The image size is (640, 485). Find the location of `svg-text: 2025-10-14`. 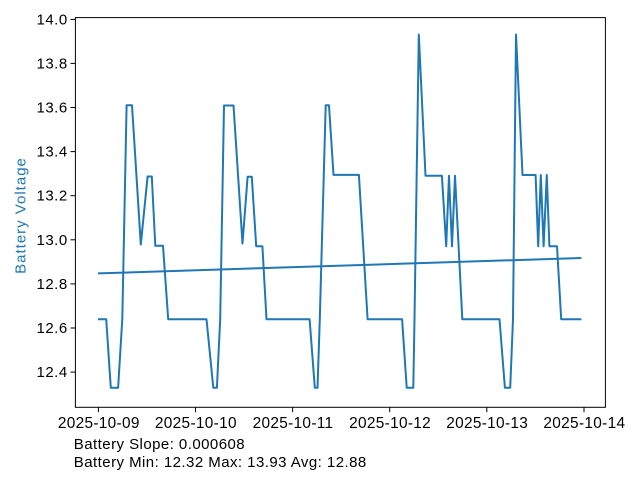

svg-text: 2025-10-14 is located at coordinates (584, 423).